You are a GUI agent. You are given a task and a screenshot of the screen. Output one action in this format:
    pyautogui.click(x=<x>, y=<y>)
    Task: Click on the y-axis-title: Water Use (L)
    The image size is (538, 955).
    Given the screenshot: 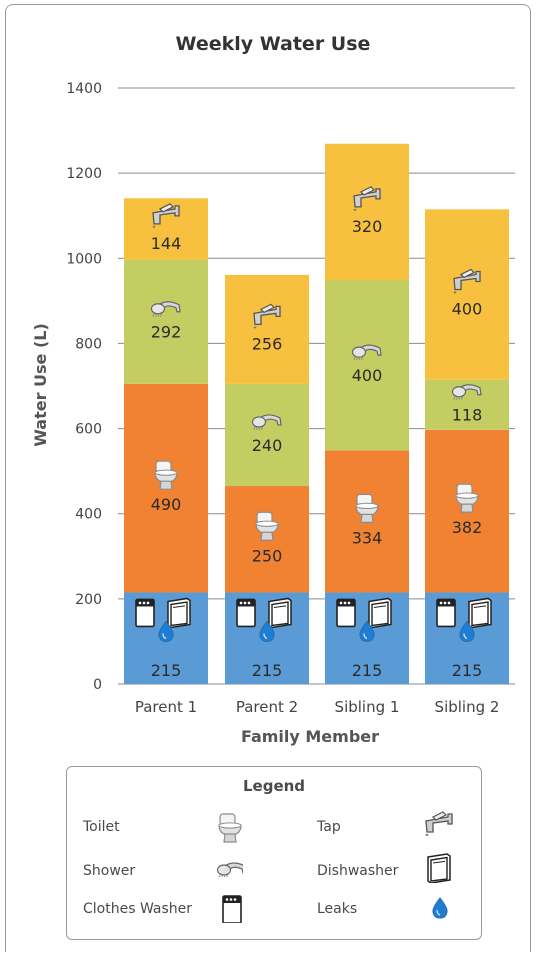 What is the action you would take?
    pyautogui.click(x=40, y=385)
    